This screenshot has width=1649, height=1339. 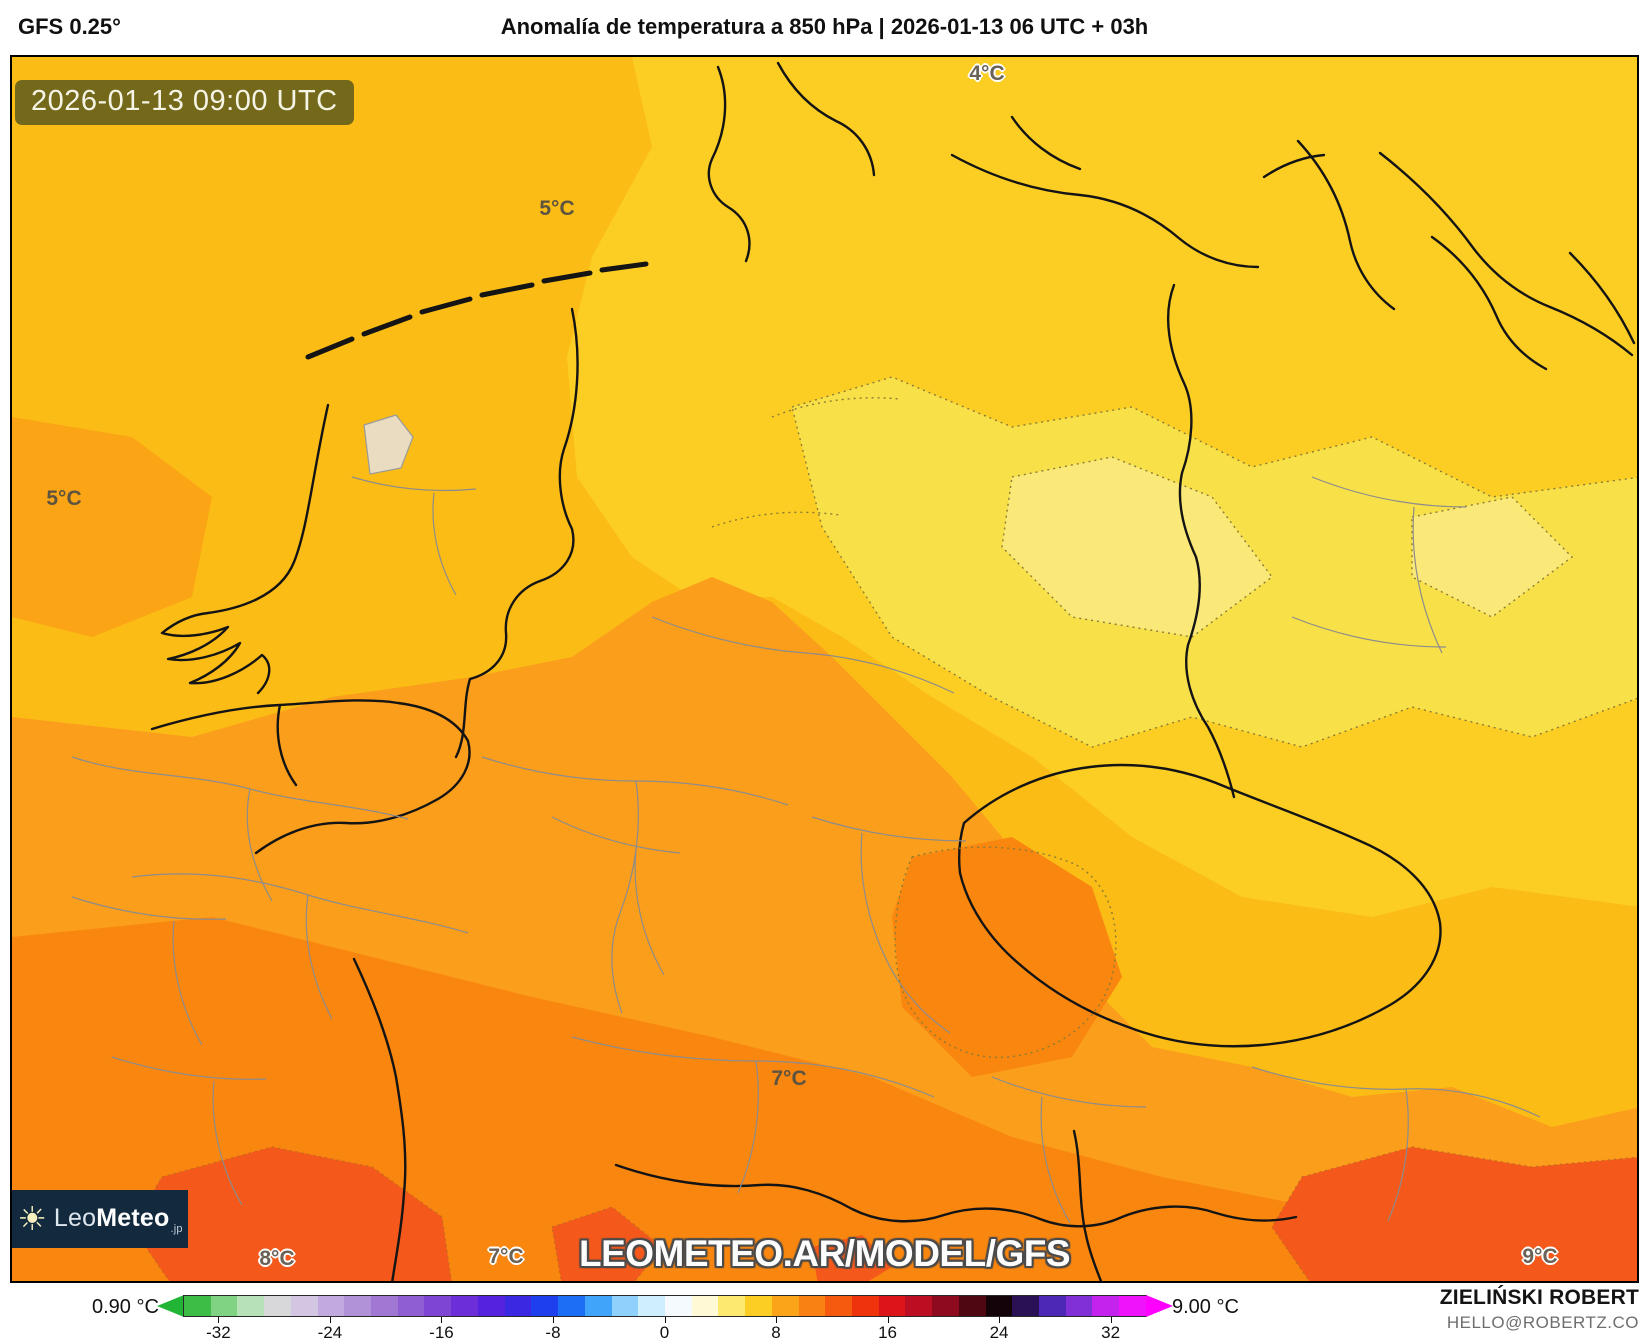 What do you see at coordinates (824, 1253) in the screenshot?
I see `watermark: LEOMETEO.AR/MODEL/GFS` at bounding box center [824, 1253].